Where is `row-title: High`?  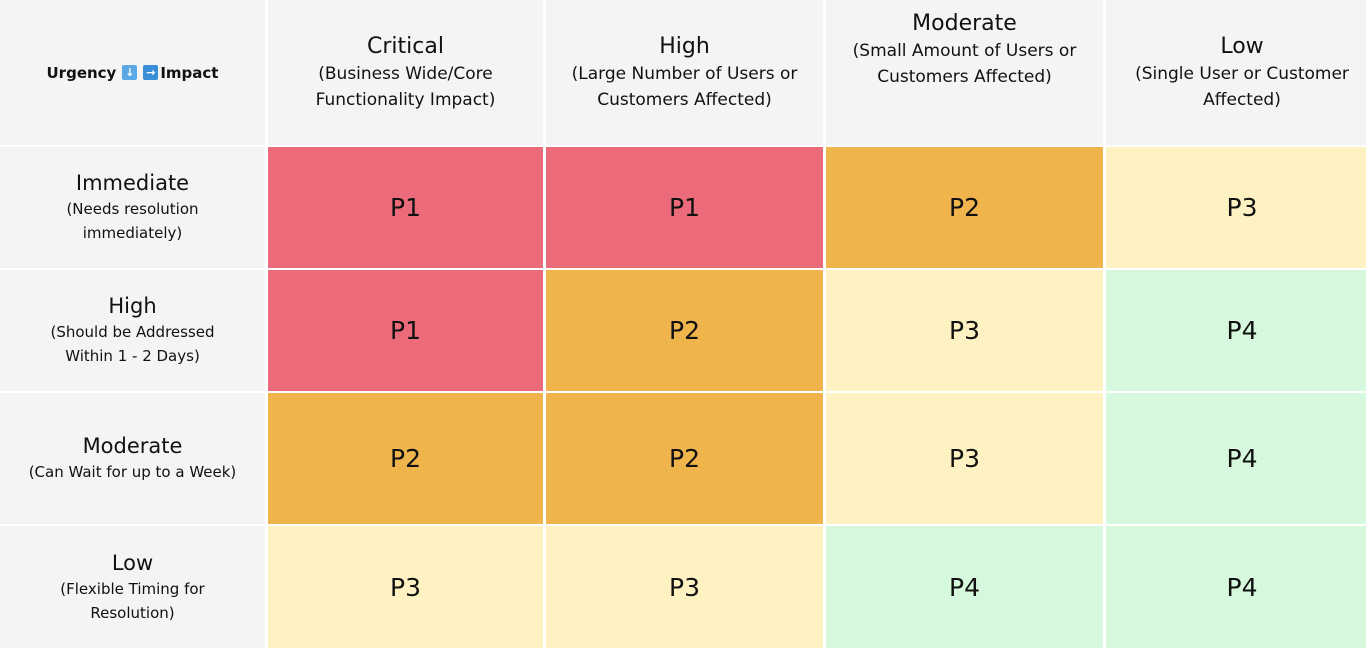
row-title: High is located at coordinates (132, 306).